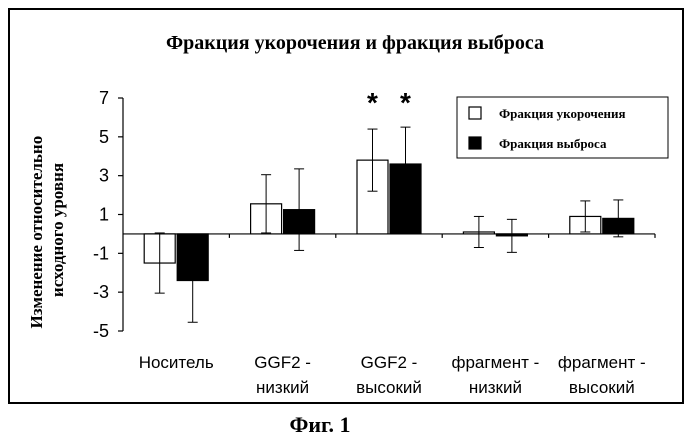  Describe the element at coordinates (104, 137) in the screenshot. I see `y-tick-label: 5` at that location.